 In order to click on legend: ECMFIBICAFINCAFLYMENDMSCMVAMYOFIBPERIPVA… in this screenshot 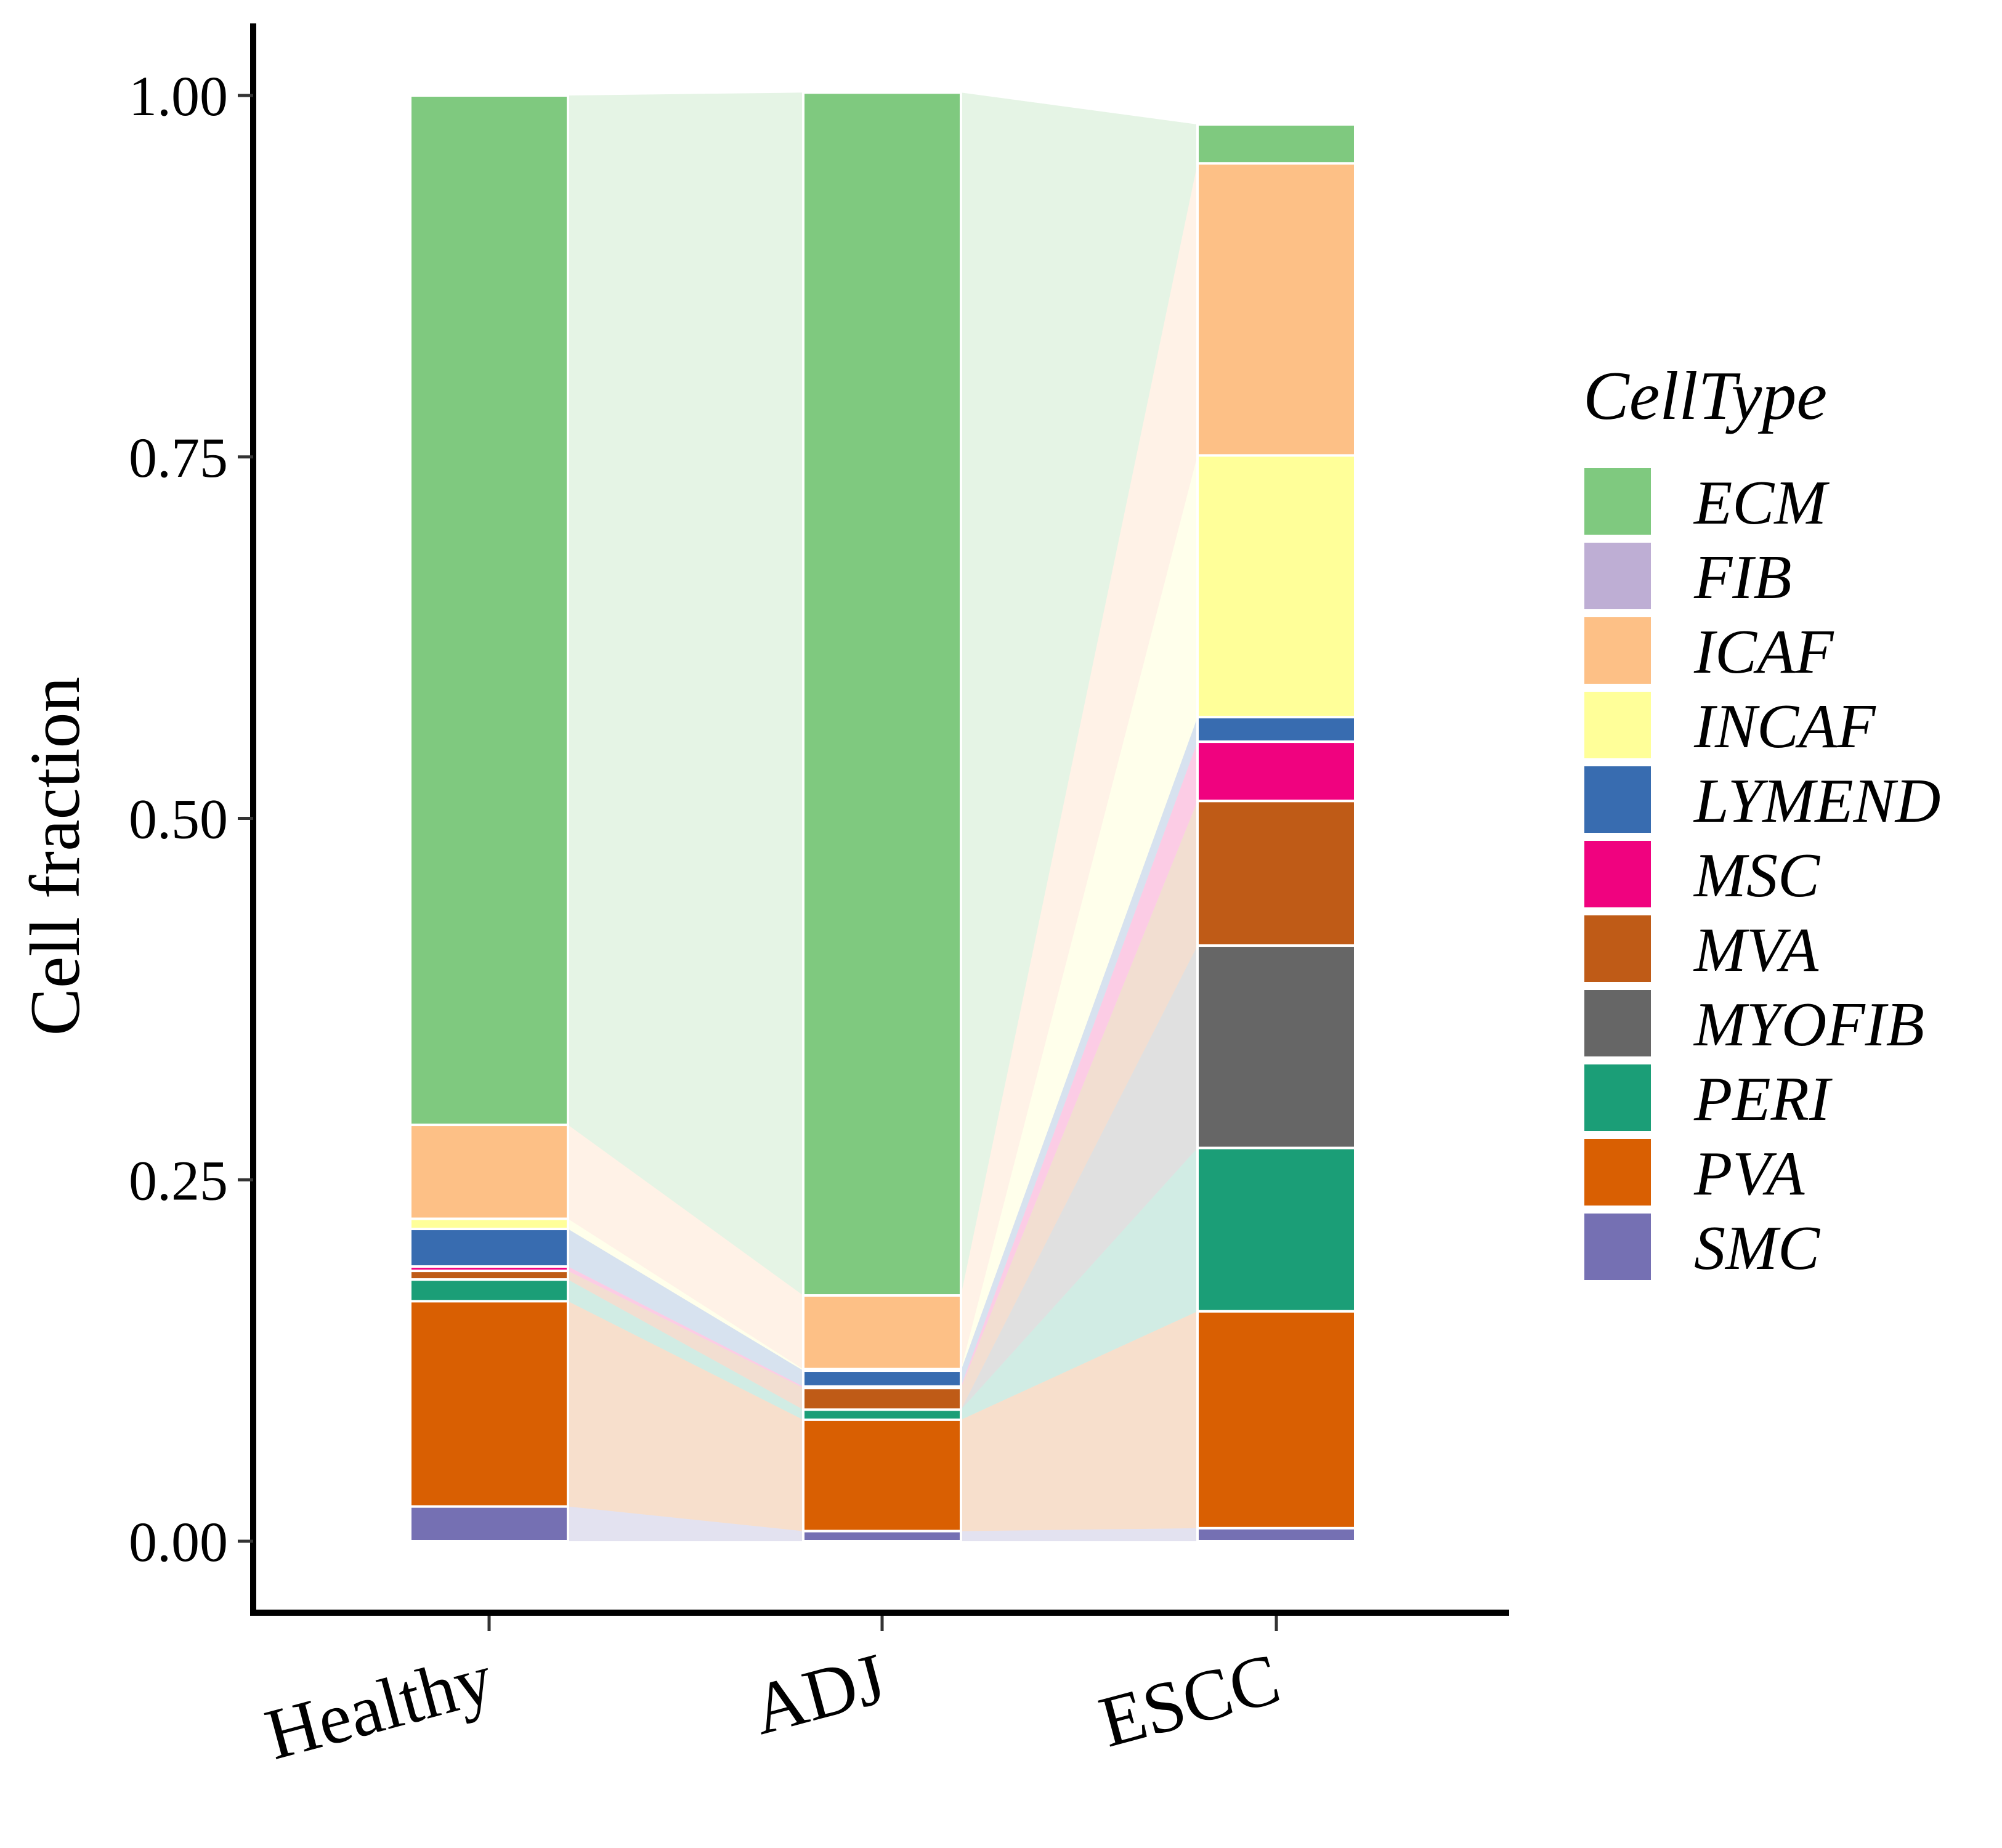, I will do `click(1761, 874)`.